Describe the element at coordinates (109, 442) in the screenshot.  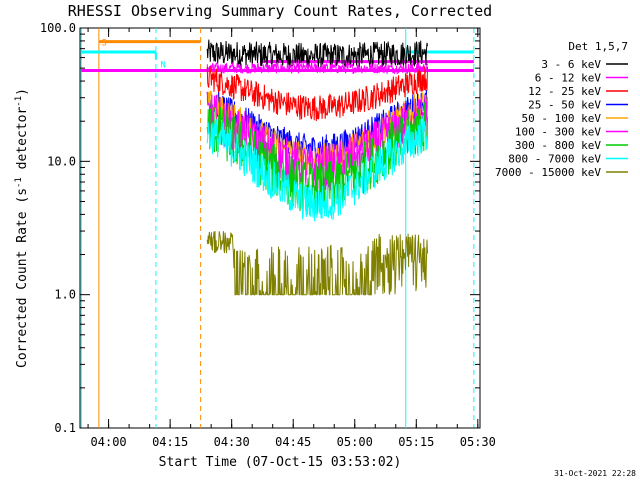
I see `x-tick-label-0: 04:00` at that location.